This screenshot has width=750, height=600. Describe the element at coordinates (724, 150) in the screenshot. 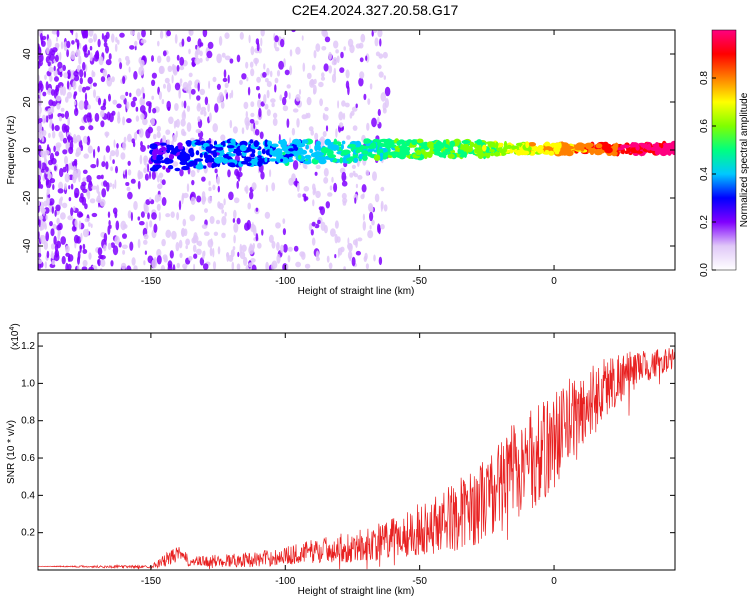

I see `colorbar-gradient` at that location.